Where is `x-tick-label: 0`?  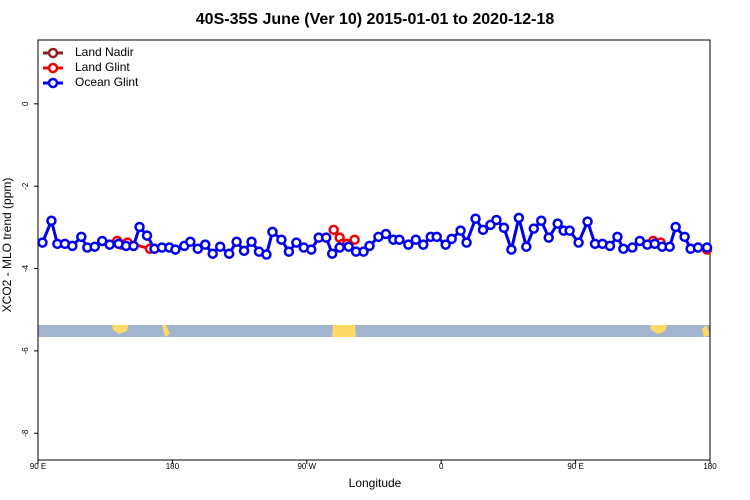
x-tick-label: 0 is located at coordinates (441, 466).